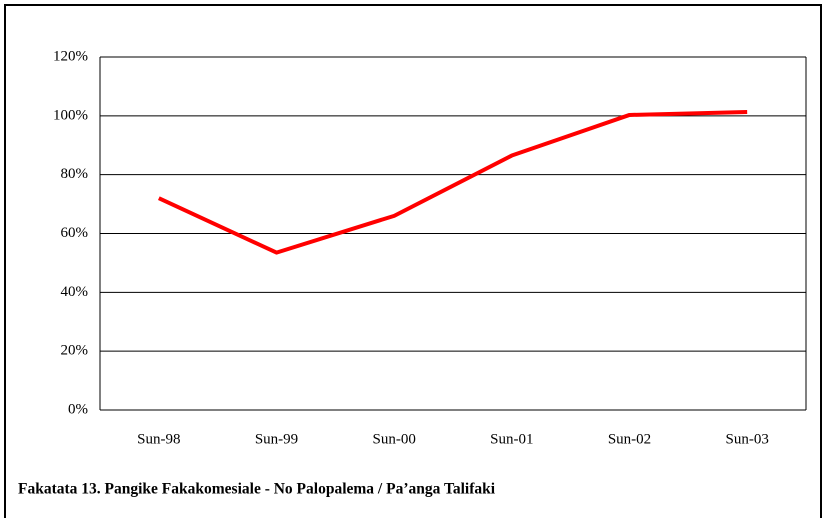 The height and width of the screenshot is (518, 824). What do you see at coordinates (629, 439) in the screenshot?
I see `x-tick-label: Sun-02` at bounding box center [629, 439].